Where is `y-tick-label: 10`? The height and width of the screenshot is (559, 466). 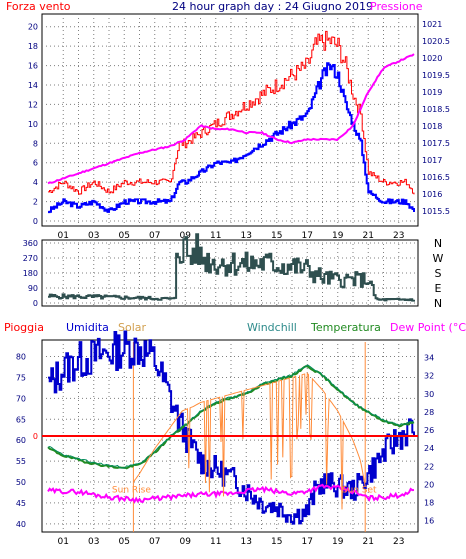 y-tick-label: 10 is located at coordinates (33, 124).